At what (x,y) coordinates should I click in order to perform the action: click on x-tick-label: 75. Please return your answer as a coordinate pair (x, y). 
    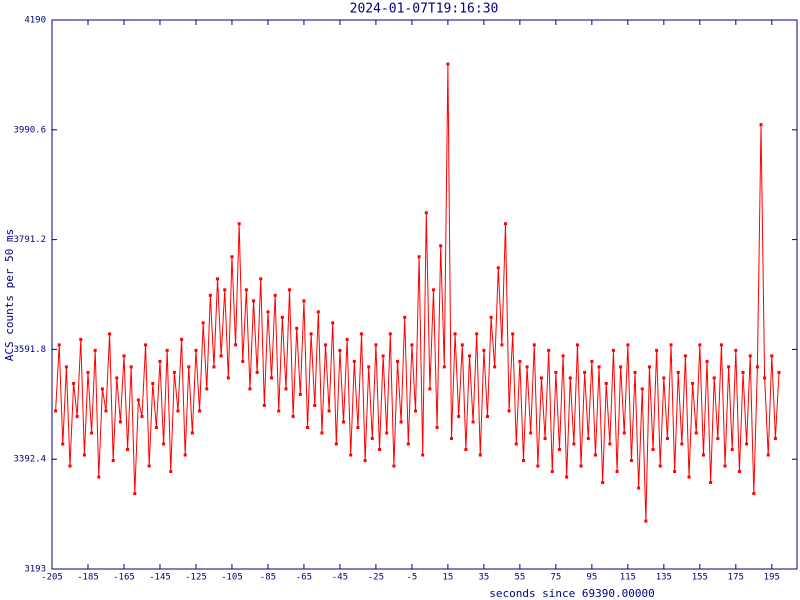
    Looking at the image, I should click on (555, 578).